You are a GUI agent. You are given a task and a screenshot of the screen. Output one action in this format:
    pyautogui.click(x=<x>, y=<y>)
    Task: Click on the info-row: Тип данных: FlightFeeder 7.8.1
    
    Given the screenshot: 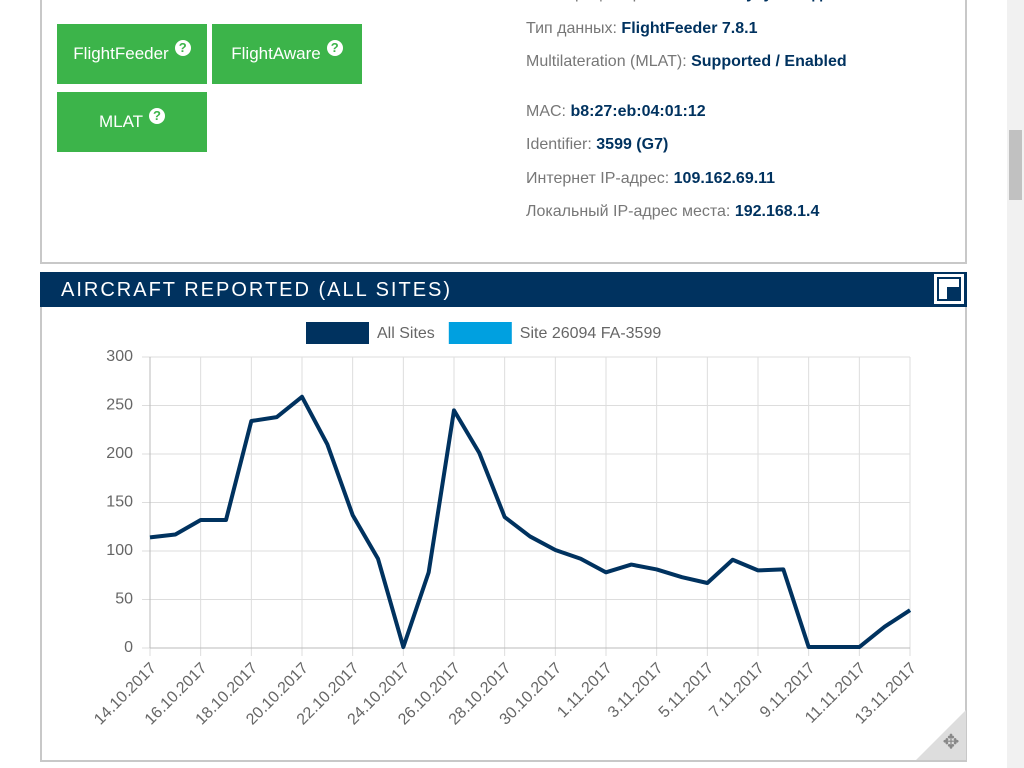 What is the action you would take?
    pyautogui.click(x=641, y=29)
    